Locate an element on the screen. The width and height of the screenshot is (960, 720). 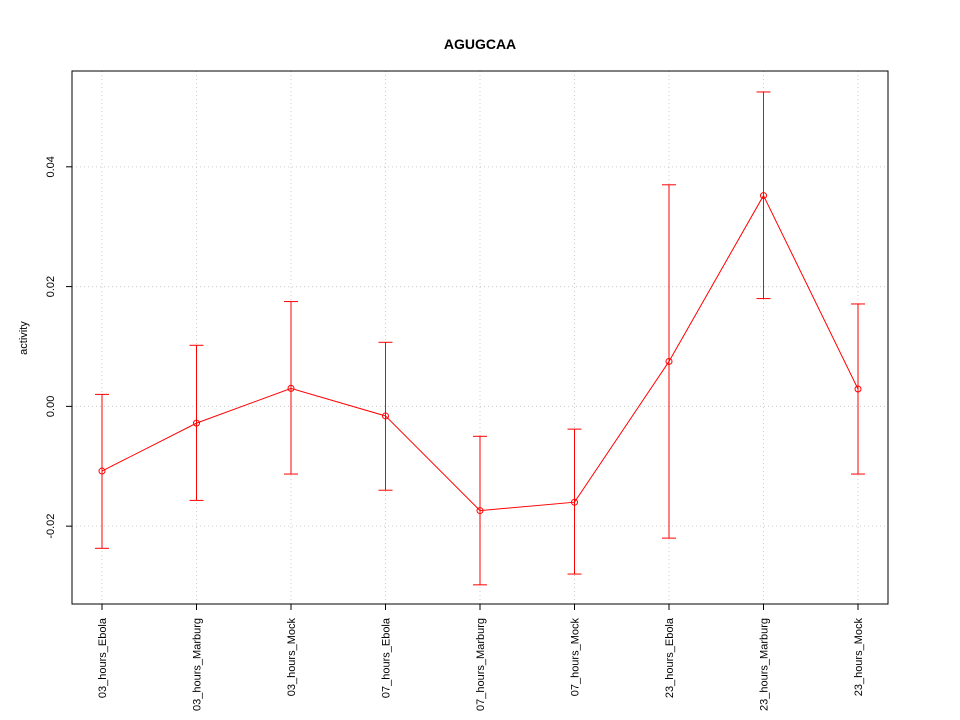
y-tick-label: -0.02 is located at coordinates (51, 526).